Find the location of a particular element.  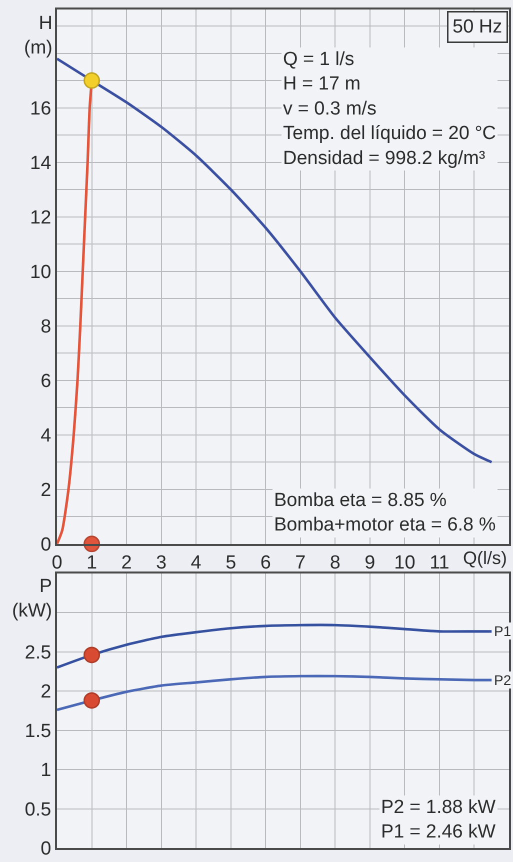

x-tick-label: 1 is located at coordinates (92, 563).